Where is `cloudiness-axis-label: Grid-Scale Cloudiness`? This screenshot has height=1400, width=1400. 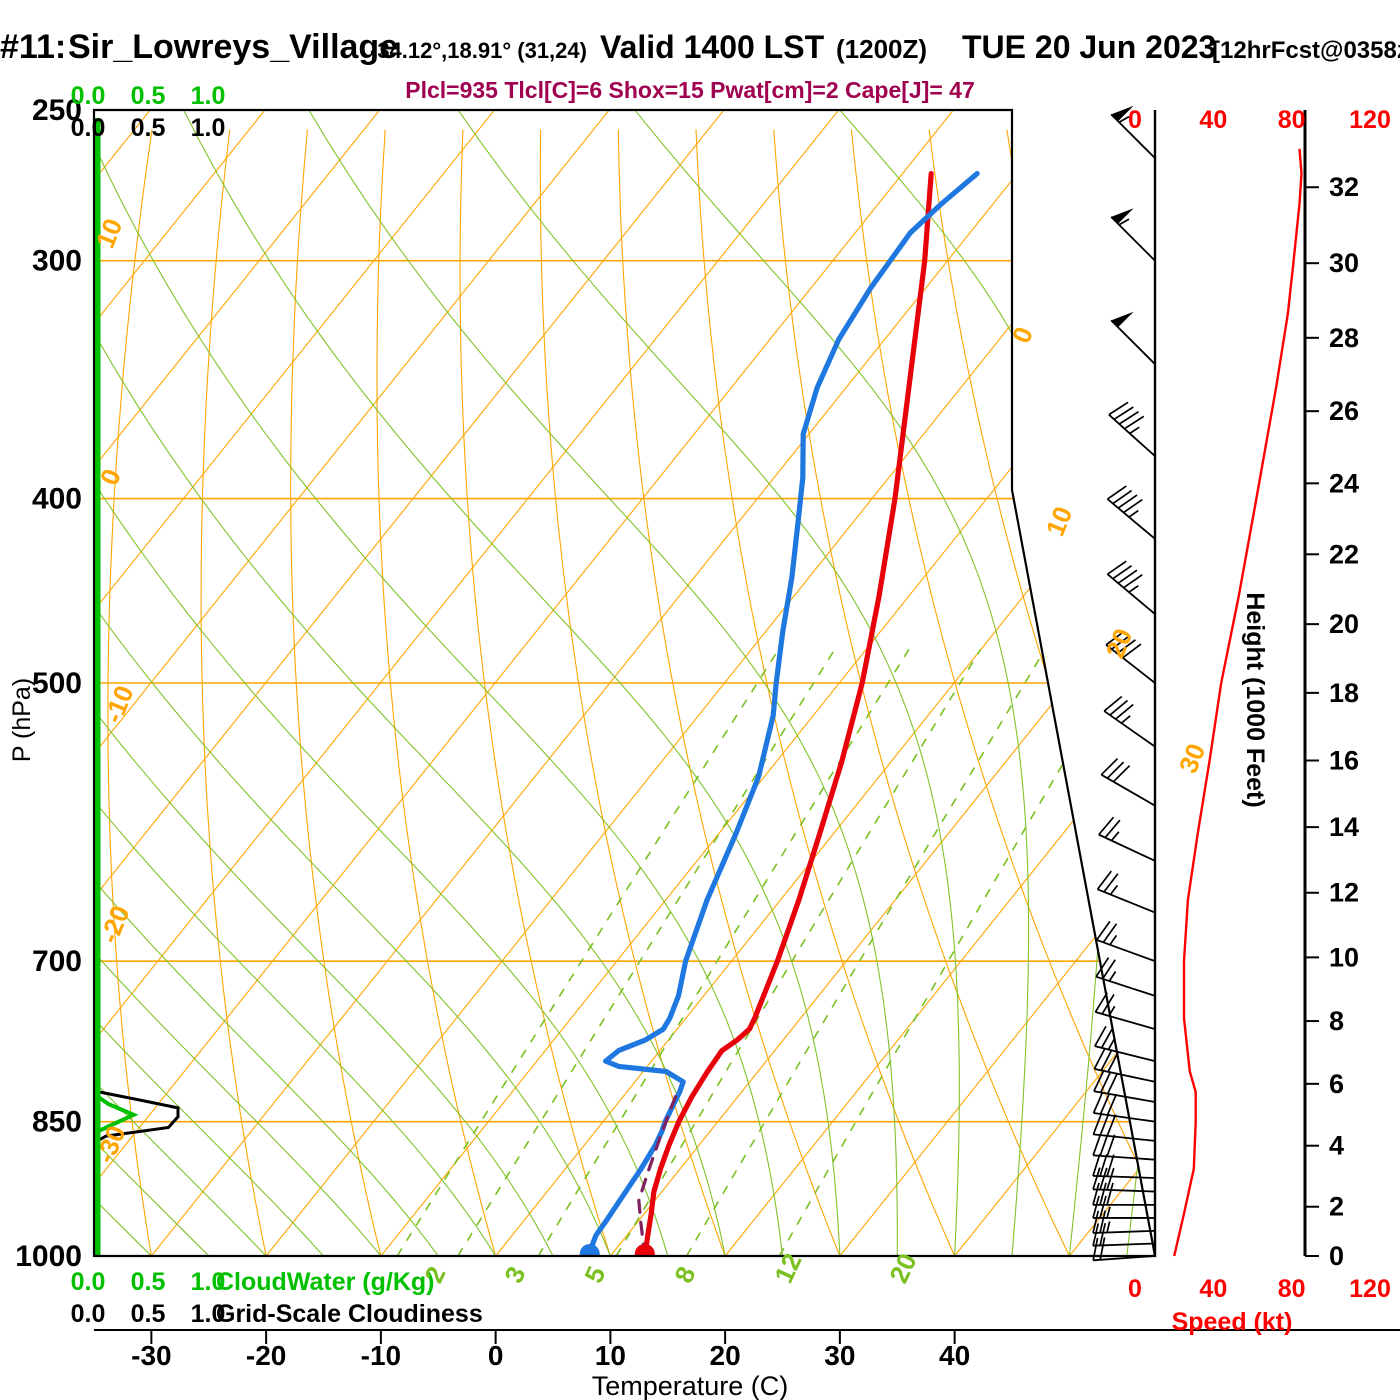
cloudiness-axis-label: Grid-Scale Cloudiness is located at coordinates (349, 1314).